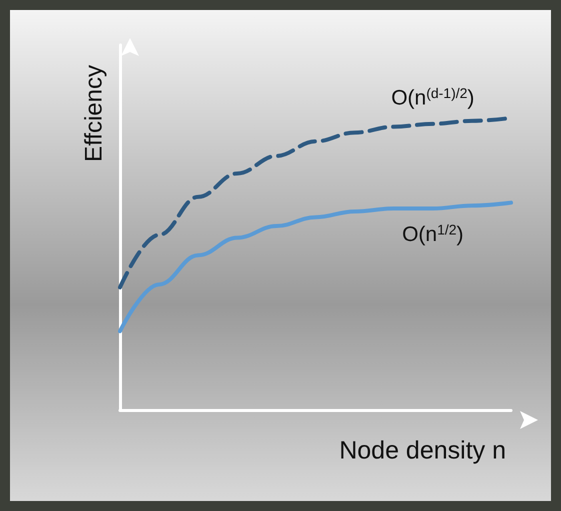 The image size is (561, 511). I want to click on y-axis-title: Effciency, so click(94, 113).